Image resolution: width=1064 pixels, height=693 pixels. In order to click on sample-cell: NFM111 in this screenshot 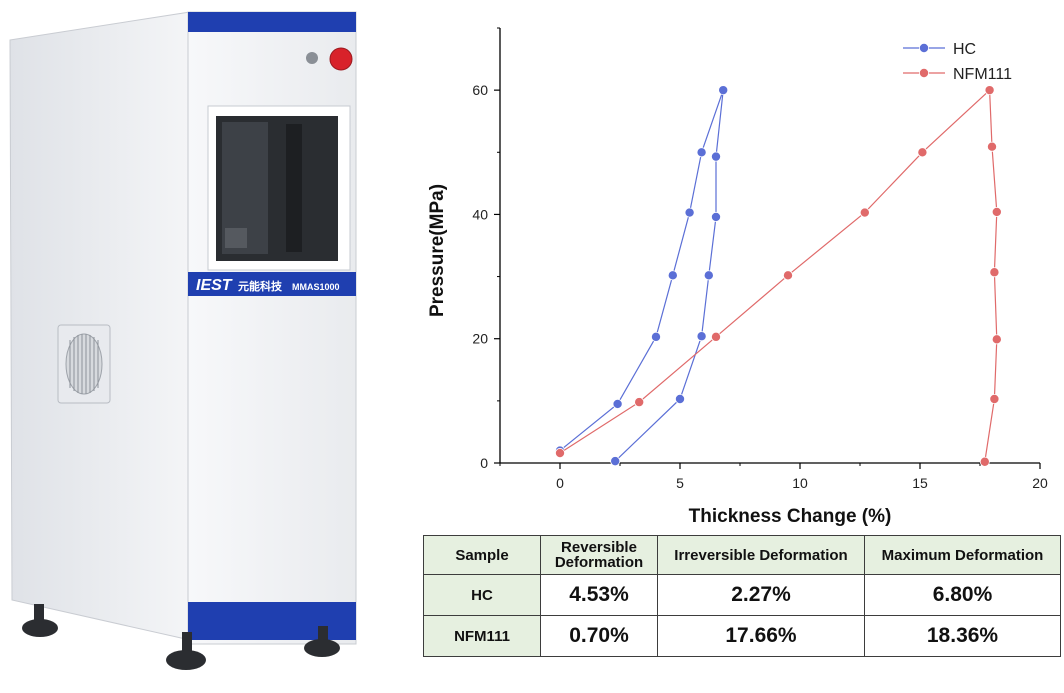, I will do `click(482, 636)`.